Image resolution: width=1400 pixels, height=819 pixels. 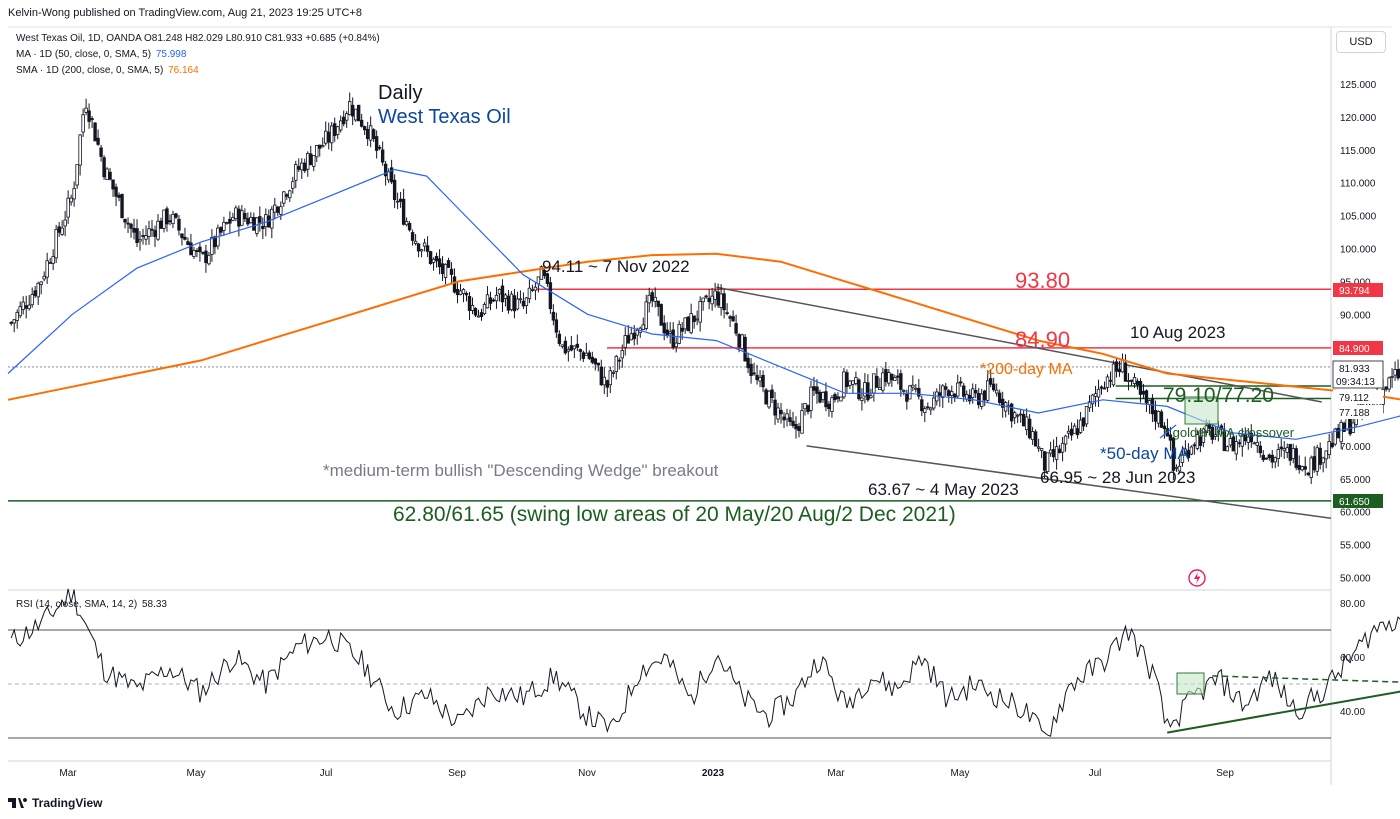 I want to click on tradingview-brand: TradingView, so click(x=55, y=803).